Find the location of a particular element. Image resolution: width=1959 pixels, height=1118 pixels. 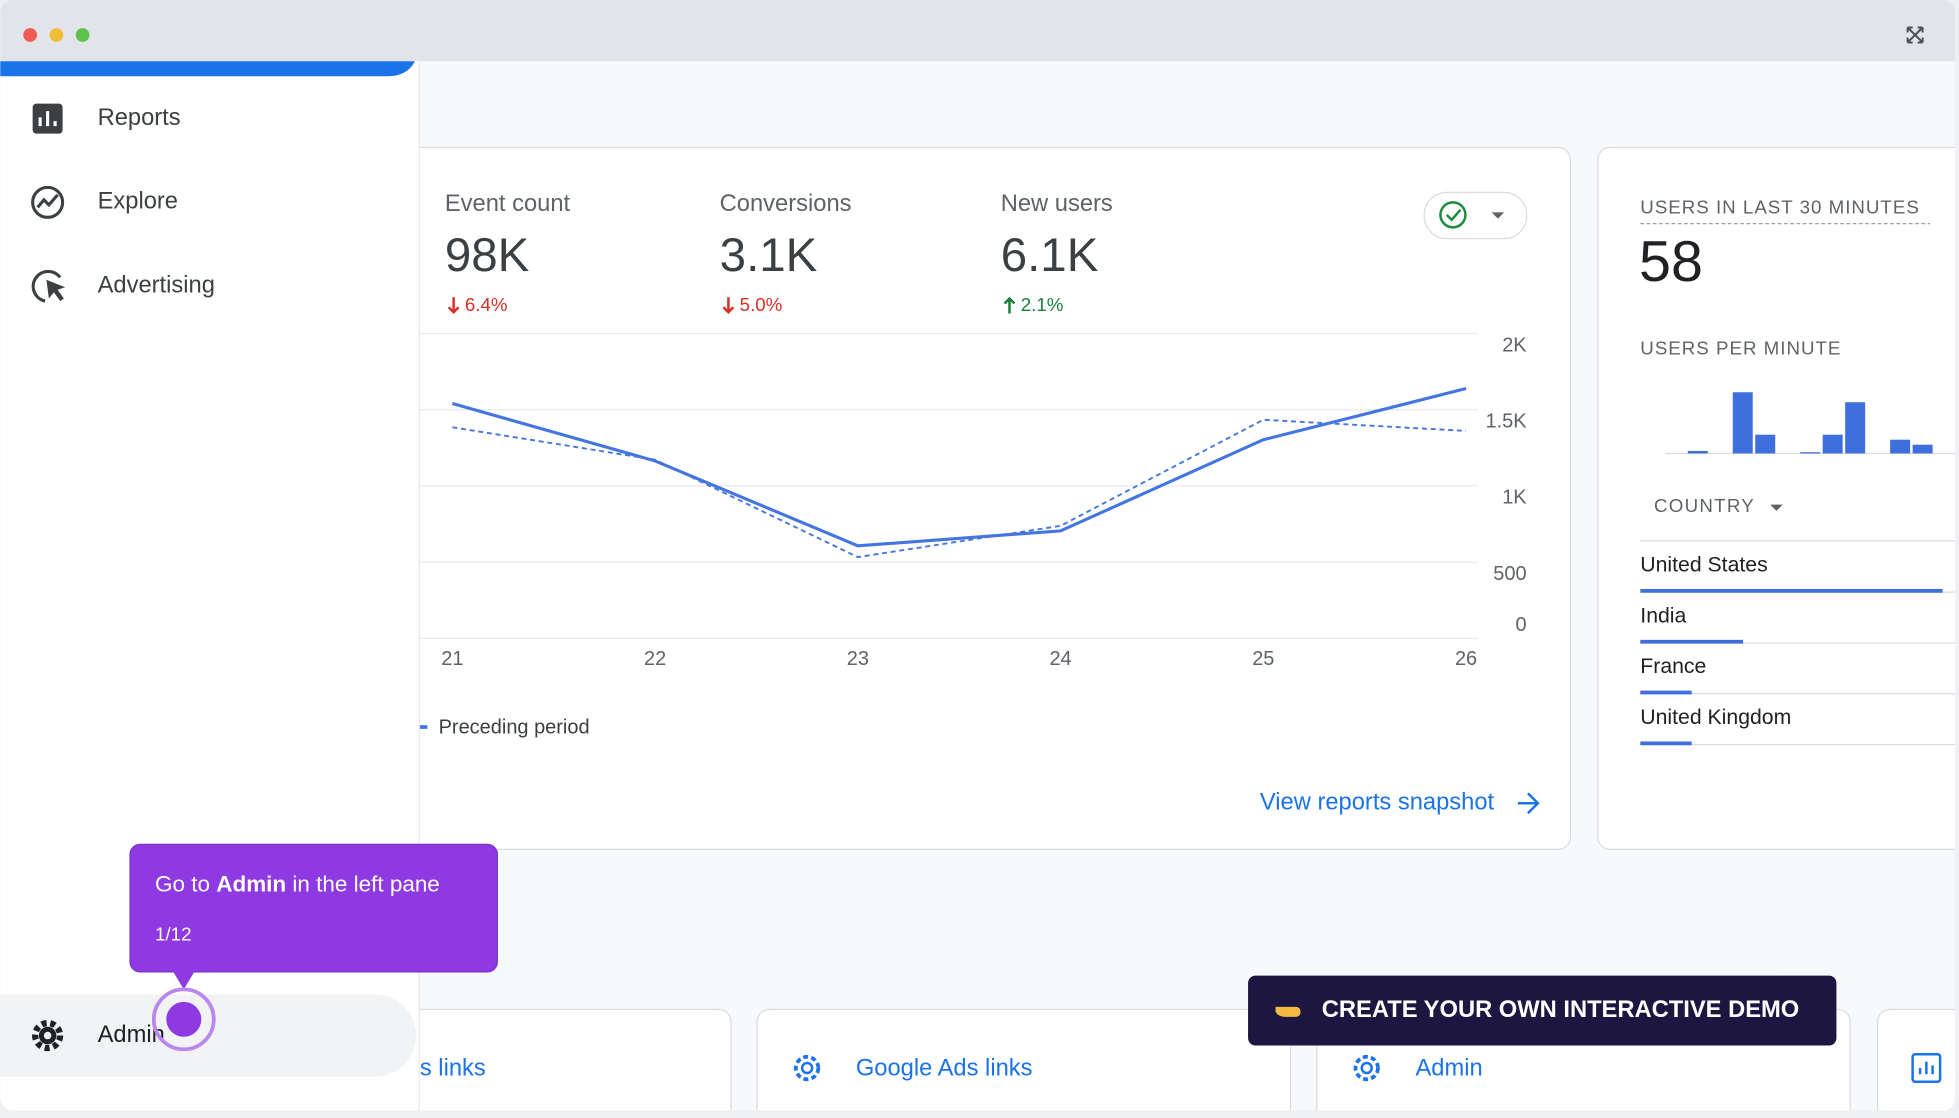

snapshot-link: View reports snapshot is located at coordinates (1377, 802).